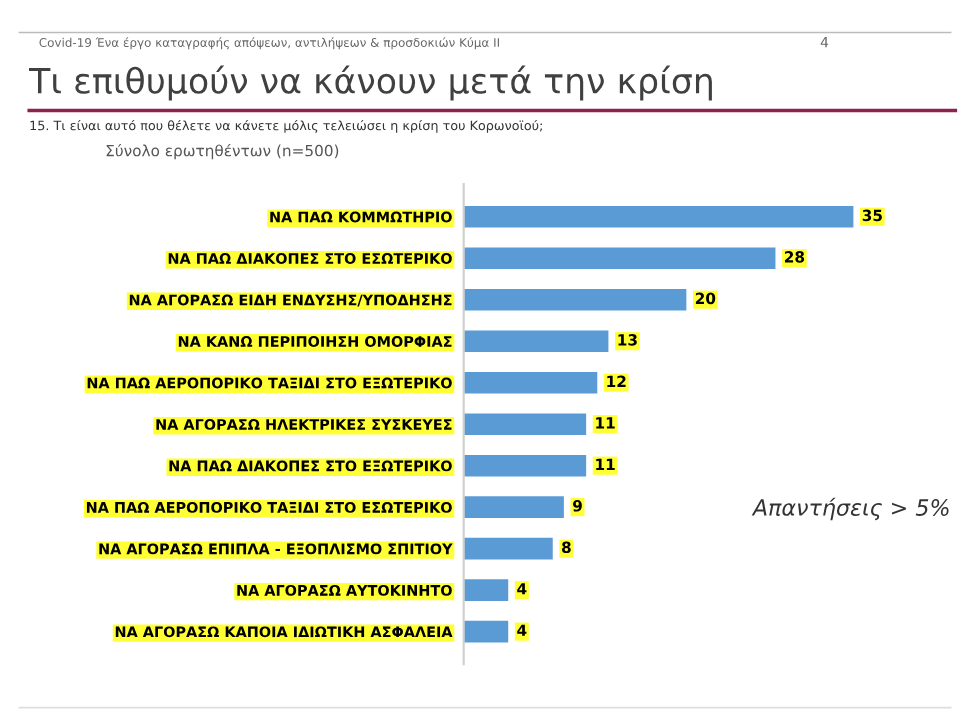 This screenshot has width=970, height=722. What do you see at coordinates (370, 83) in the screenshot?
I see `chart-title: Τι επιθυμούν να κάνουν μετά την κρίση` at bounding box center [370, 83].